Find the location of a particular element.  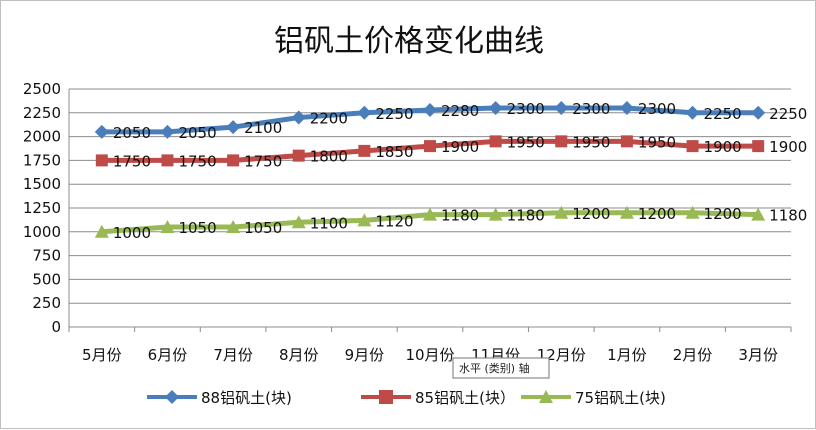

data-label: 1800 is located at coordinates (329, 157).